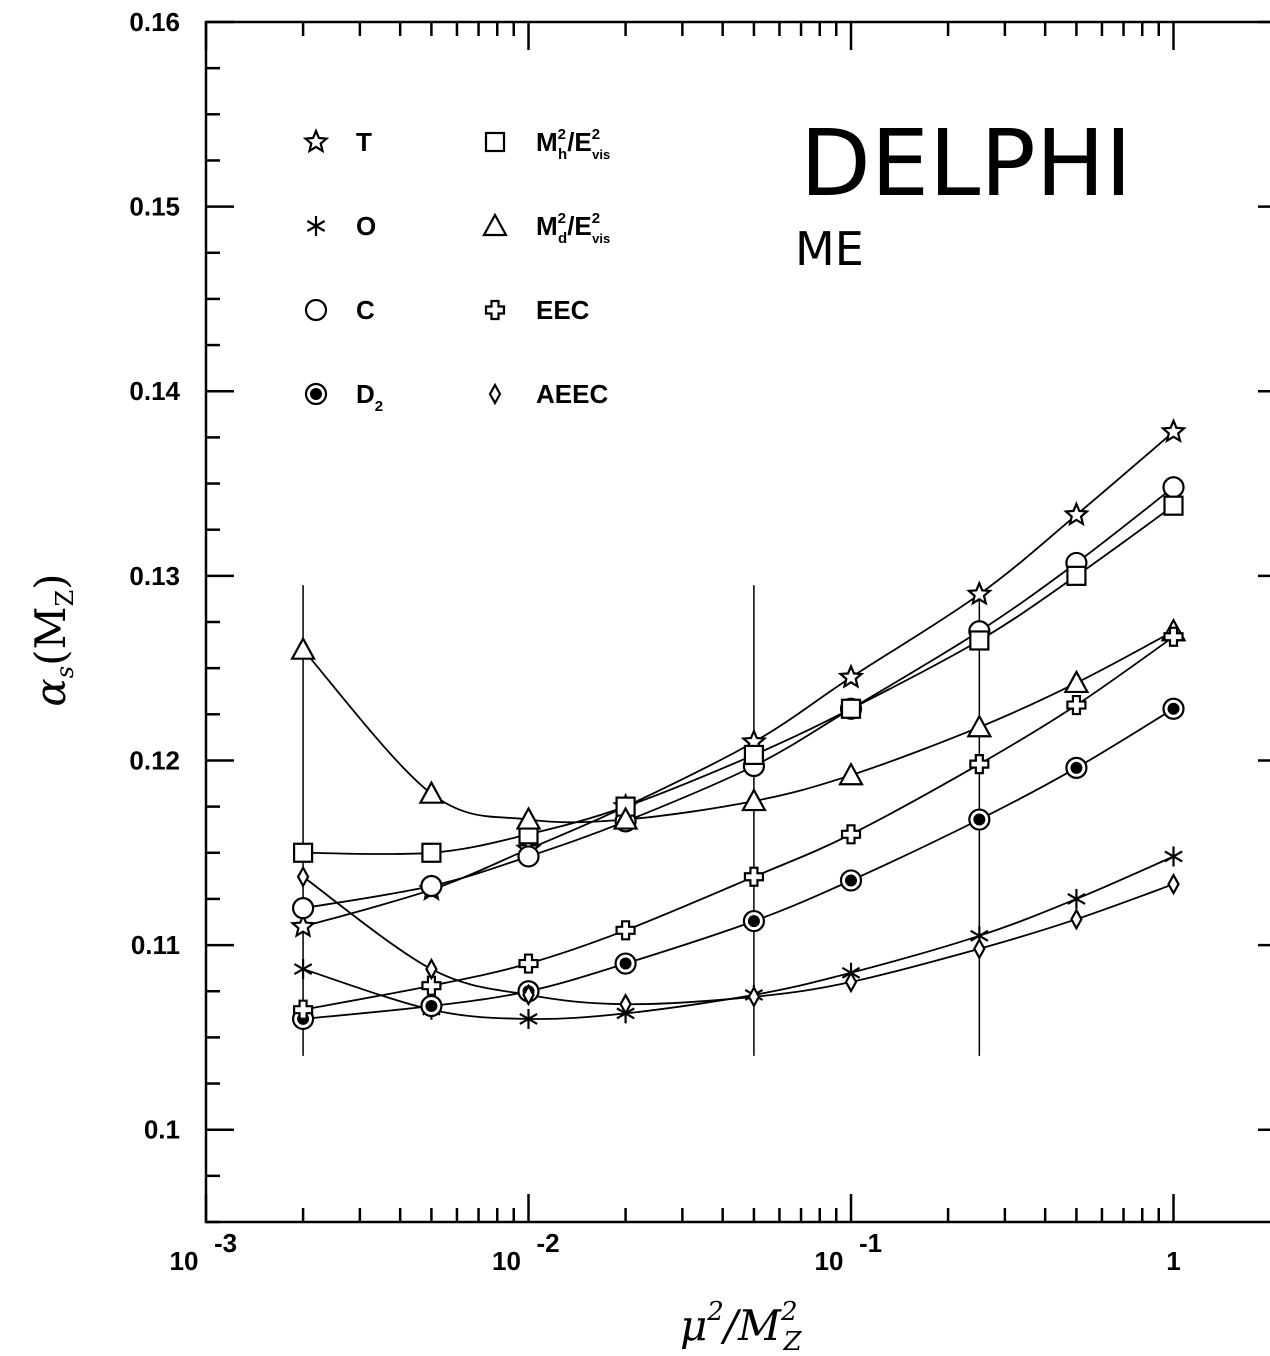 Image resolution: width=1270 pixels, height=1356 pixels. What do you see at coordinates (573, 144) in the screenshot?
I see `legend-label: M2 h/E2 vis` at bounding box center [573, 144].